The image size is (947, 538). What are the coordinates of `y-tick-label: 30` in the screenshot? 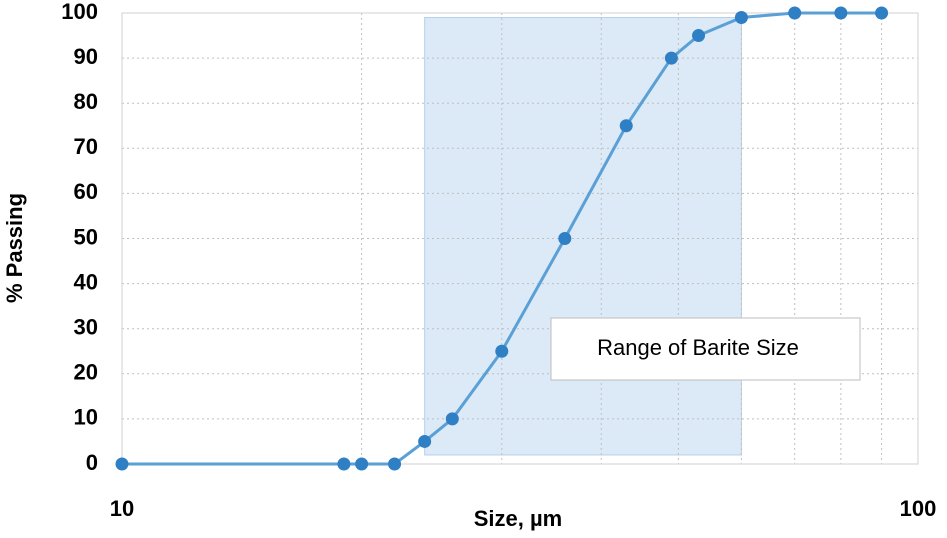 It's located at (86, 327).